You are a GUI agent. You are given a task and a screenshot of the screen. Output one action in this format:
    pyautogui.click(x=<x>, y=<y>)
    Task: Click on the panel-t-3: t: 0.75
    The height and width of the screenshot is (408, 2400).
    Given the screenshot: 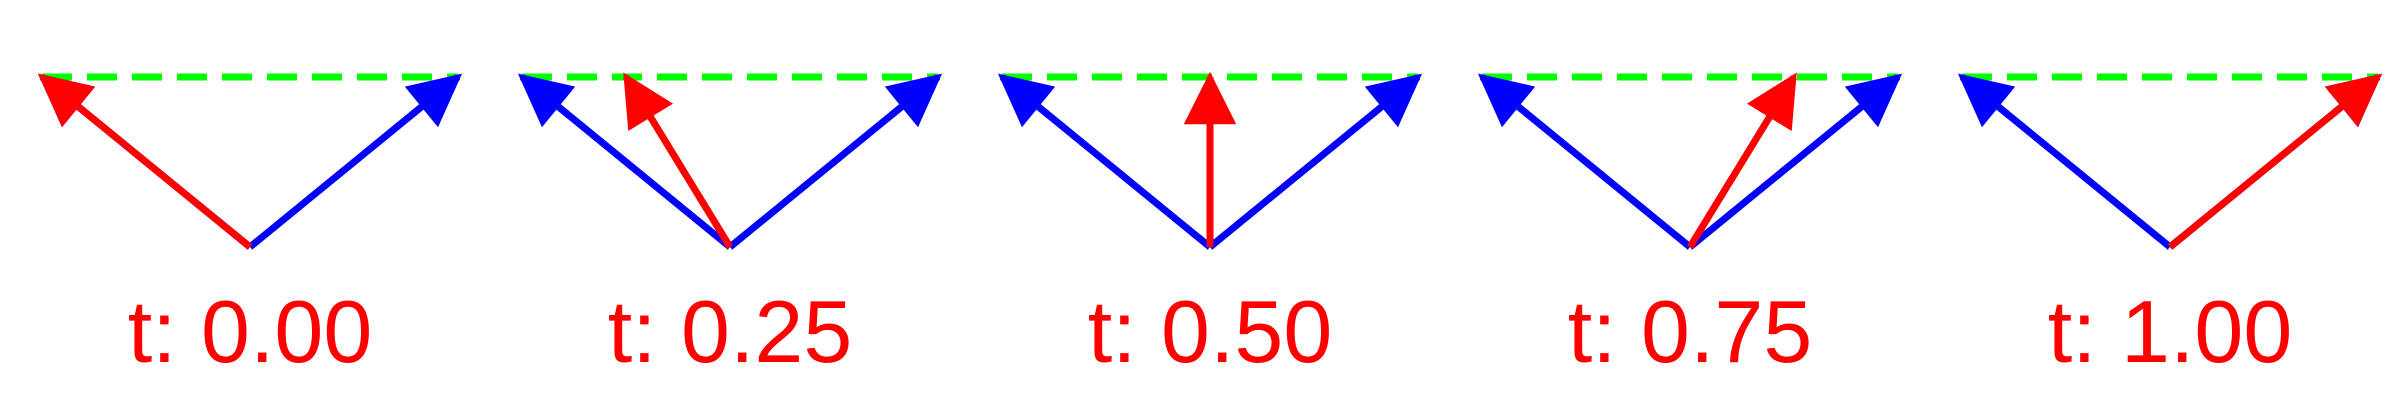 What is the action you would take?
    pyautogui.click(x=1690, y=226)
    